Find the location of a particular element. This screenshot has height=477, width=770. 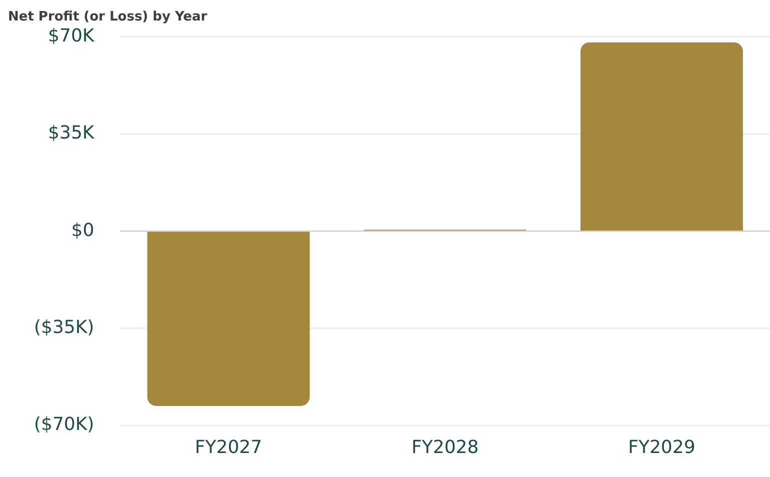

x-tick-label: FY2028 is located at coordinates (445, 447).